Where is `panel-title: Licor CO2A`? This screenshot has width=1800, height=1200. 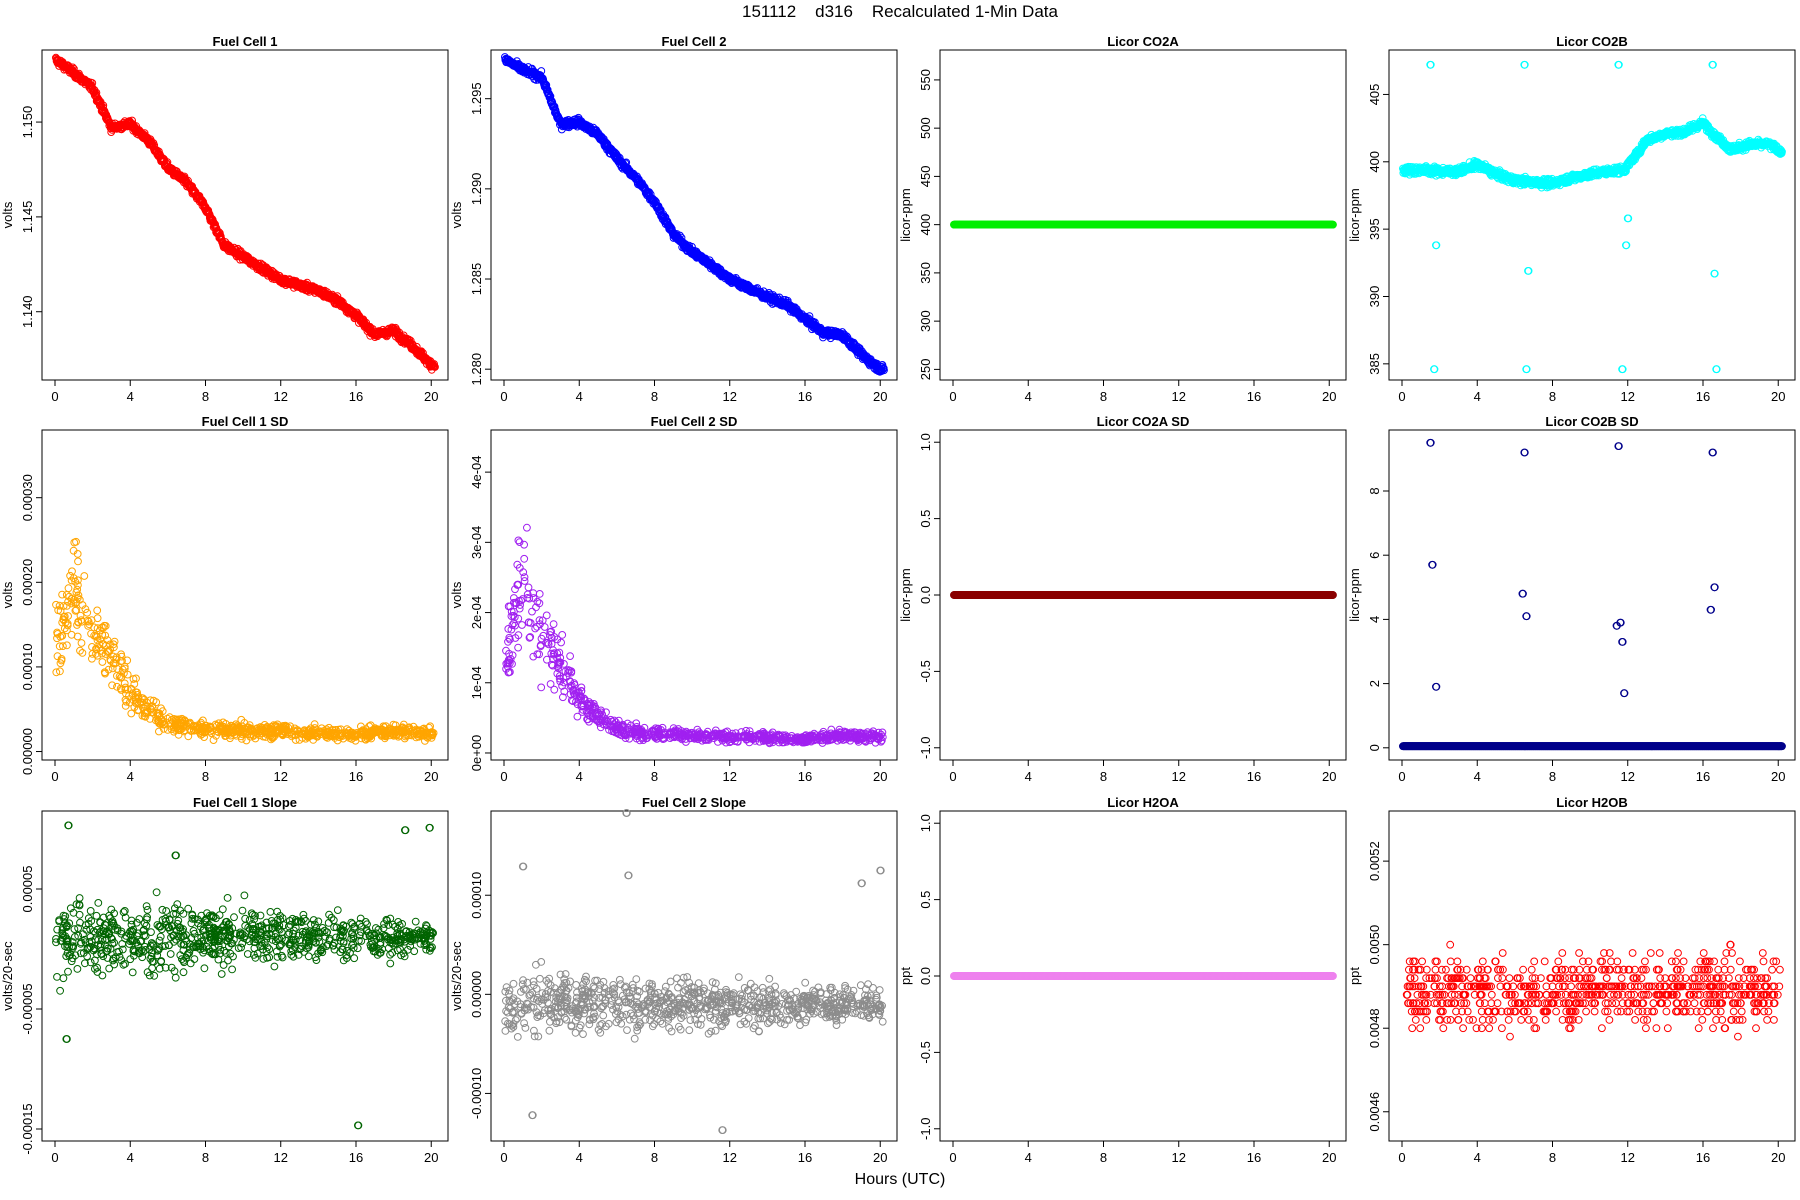 panel-title: Licor CO2A is located at coordinates (1143, 41).